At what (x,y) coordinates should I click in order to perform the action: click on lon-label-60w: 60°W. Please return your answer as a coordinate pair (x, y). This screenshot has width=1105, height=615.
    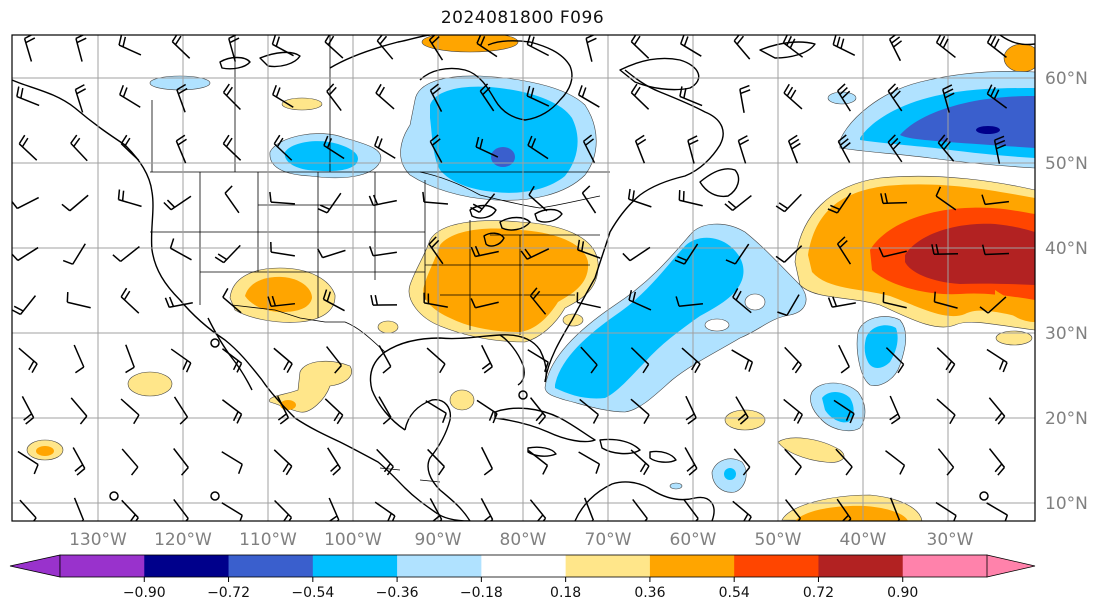
    Looking at the image, I should click on (693, 540).